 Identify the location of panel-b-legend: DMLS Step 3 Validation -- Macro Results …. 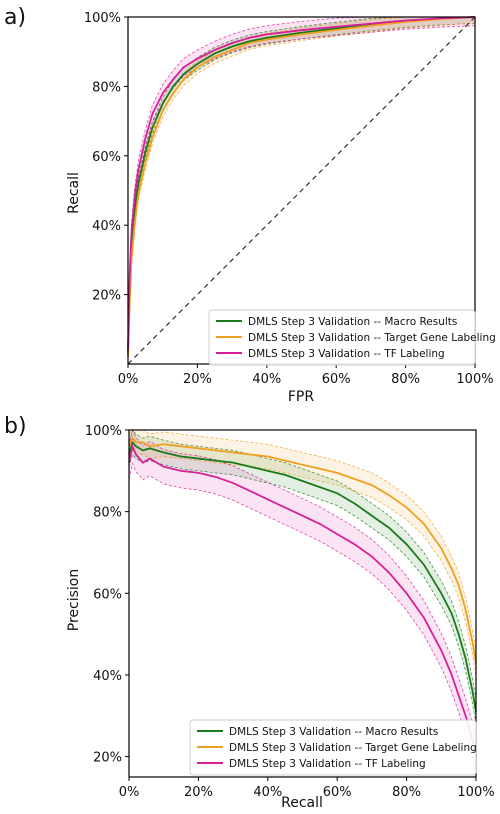
(333, 747).